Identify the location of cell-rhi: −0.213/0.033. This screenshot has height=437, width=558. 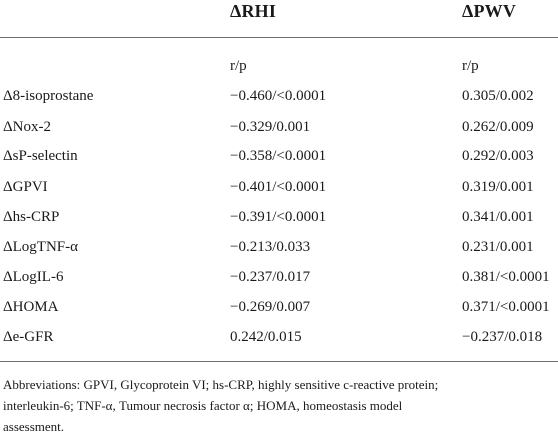
(270, 247).